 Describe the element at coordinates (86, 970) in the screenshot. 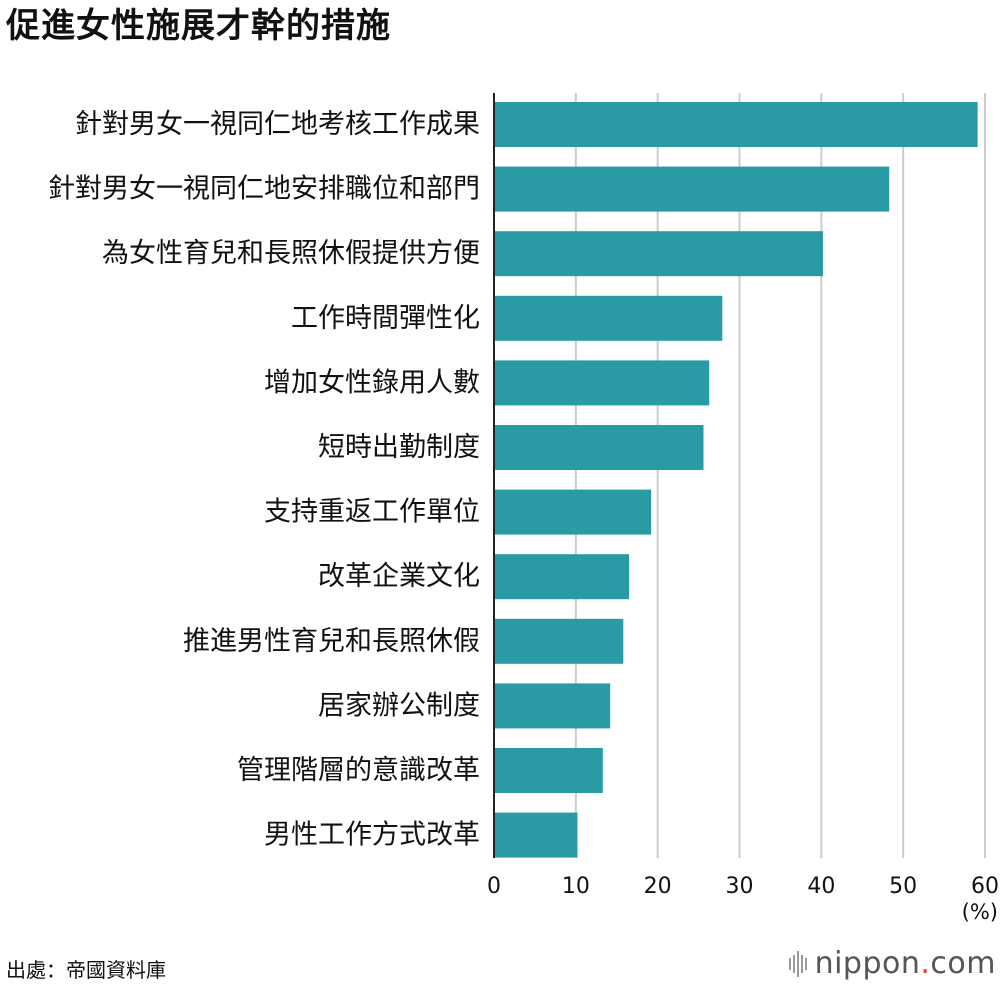

I see `source-note: 出處：帝國資料庫` at that location.